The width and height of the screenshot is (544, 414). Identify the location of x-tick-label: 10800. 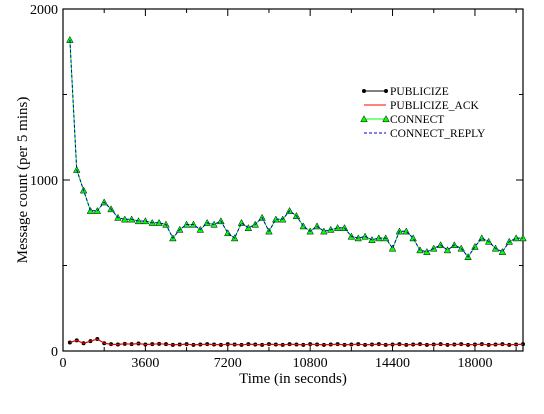
(310, 363).